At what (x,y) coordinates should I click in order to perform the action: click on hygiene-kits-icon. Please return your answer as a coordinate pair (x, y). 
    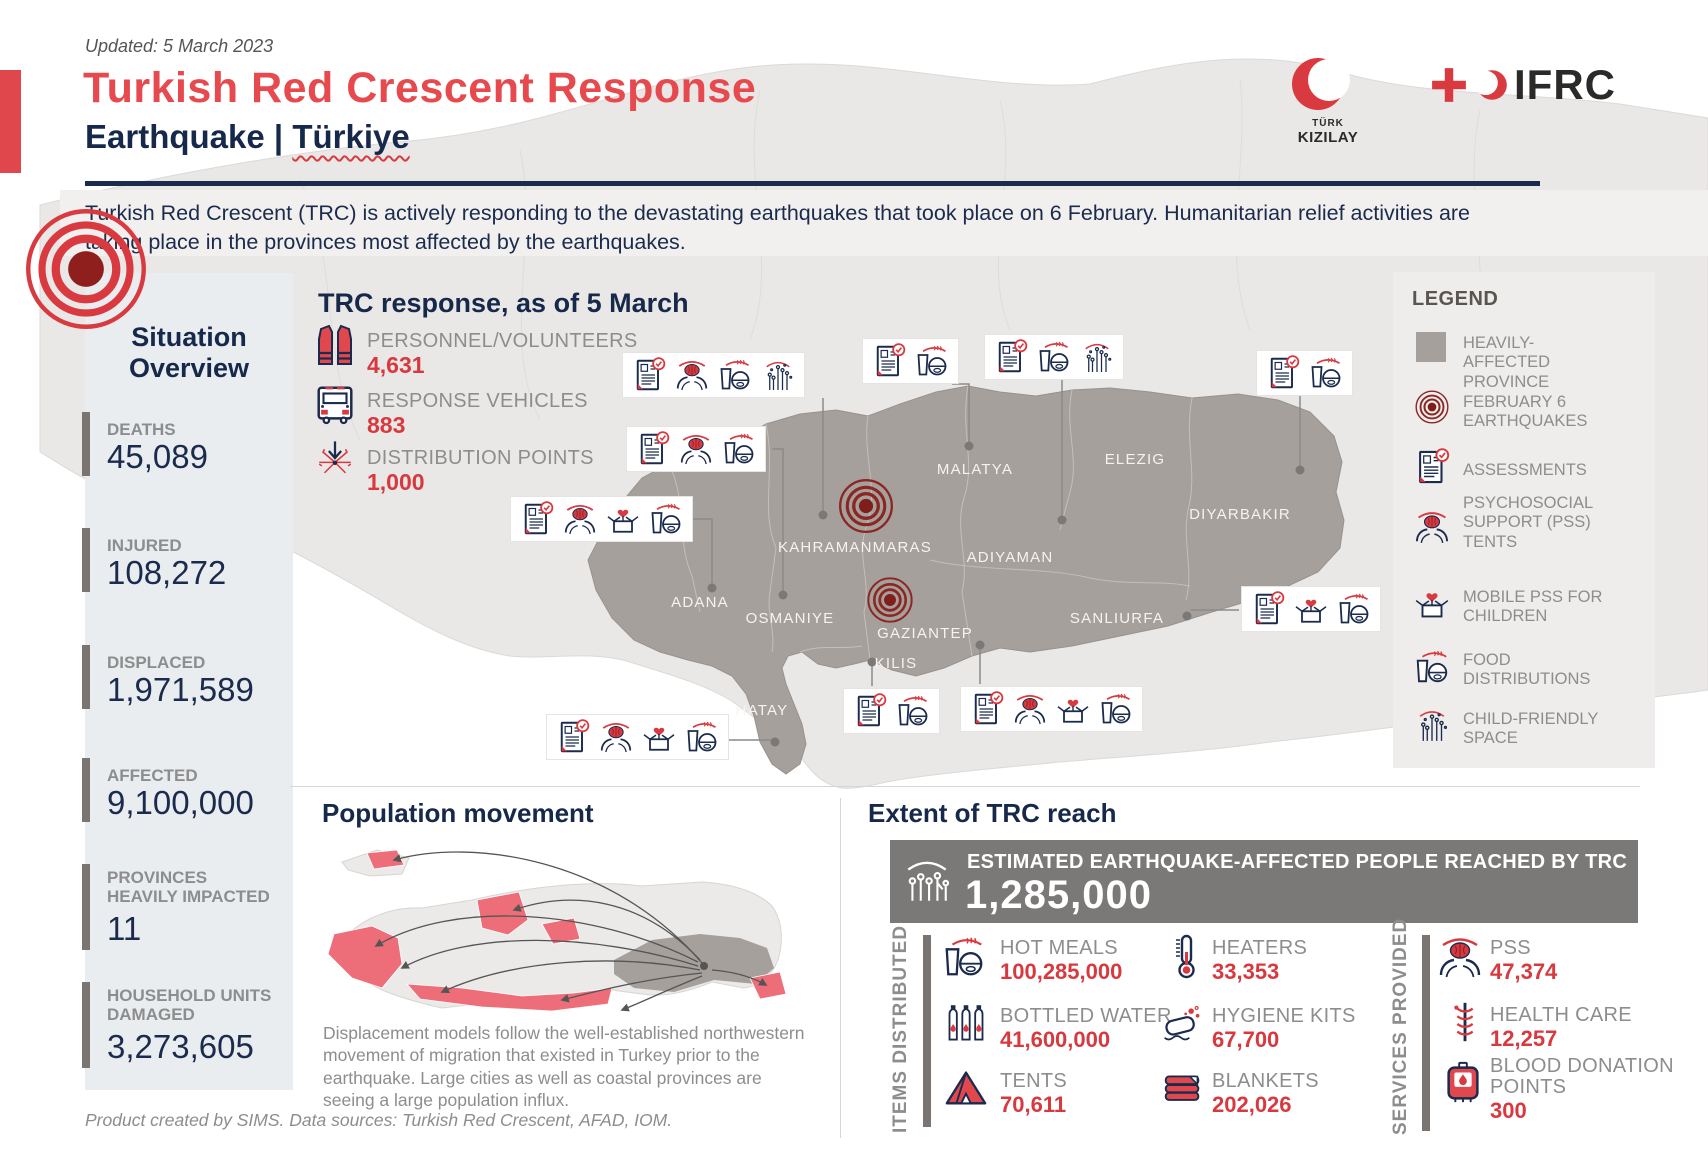
    Looking at the image, I should click on (1182, 1024).